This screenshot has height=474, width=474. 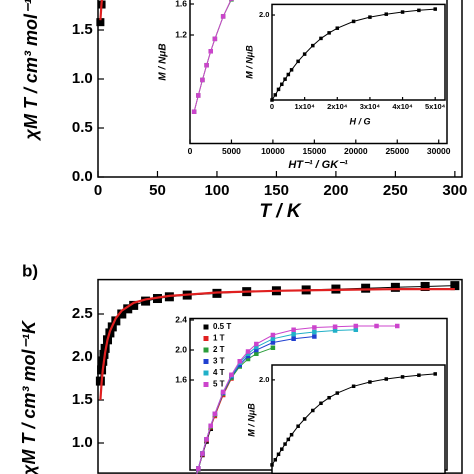 What do you see at coordinates (280, 211) in the screenshot?
I see `x-axis-label: T / K` at bounding box center [280, 211].